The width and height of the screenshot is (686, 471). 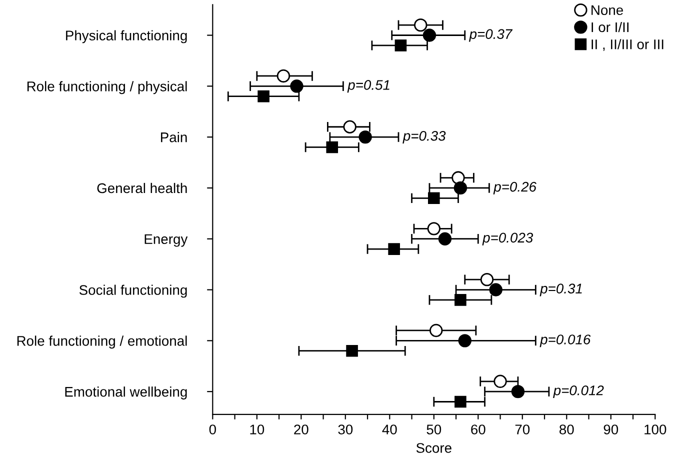 What do you see at coordinates (628, 45) in the screenshot?
I see `legend-label: II , II/III or III` at bounding box center [628, 45].